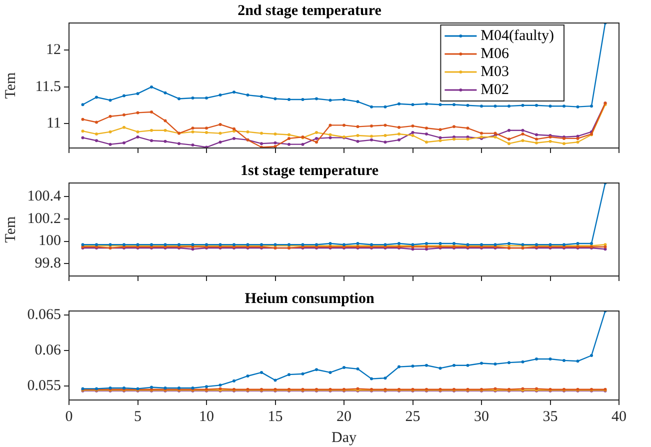  I want to click on x-tick-label: 10, so click(206, 416).